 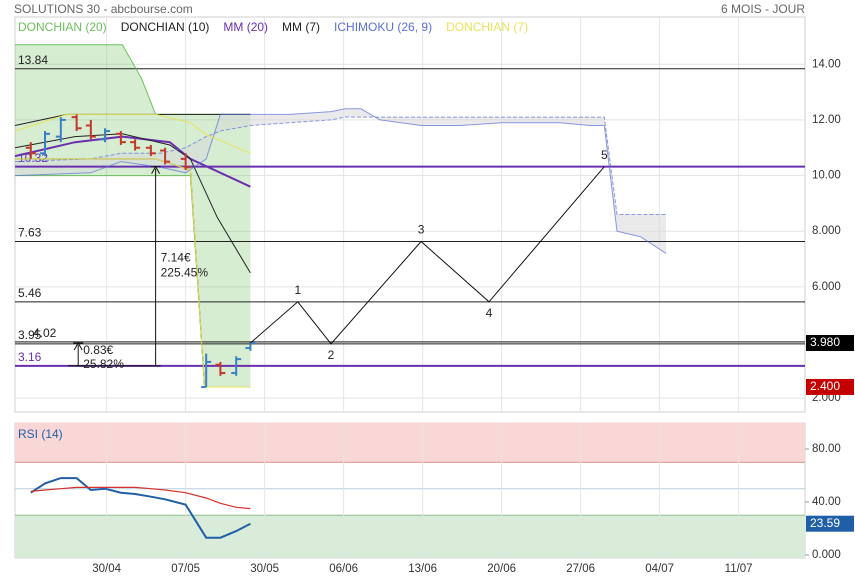 What do you see at coordinates (826, 120) in the screenshot?
I see `y-tick-label: 12.00` at bounding box center [826, 120].